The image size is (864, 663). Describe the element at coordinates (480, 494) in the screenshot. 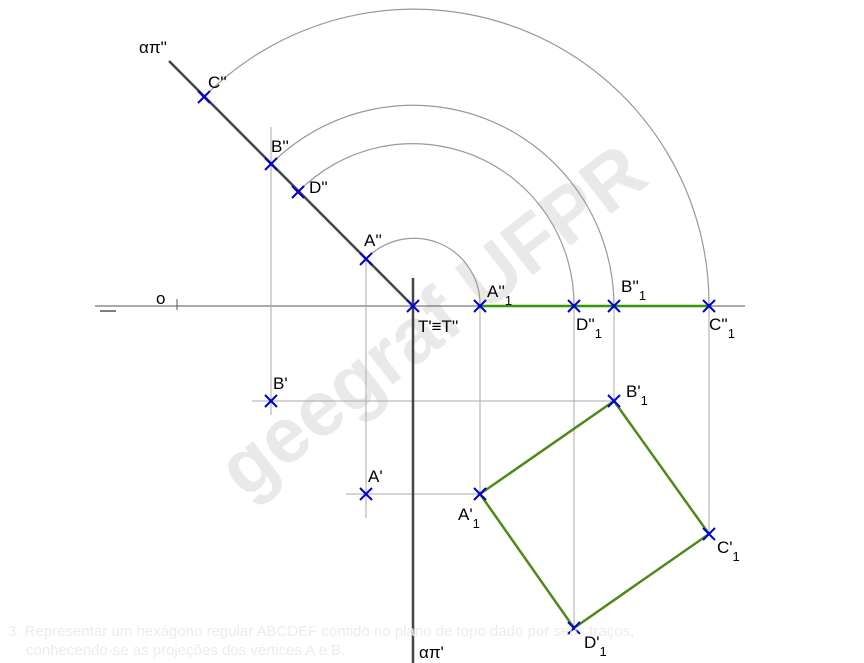

I see `point-A1r` at that location.